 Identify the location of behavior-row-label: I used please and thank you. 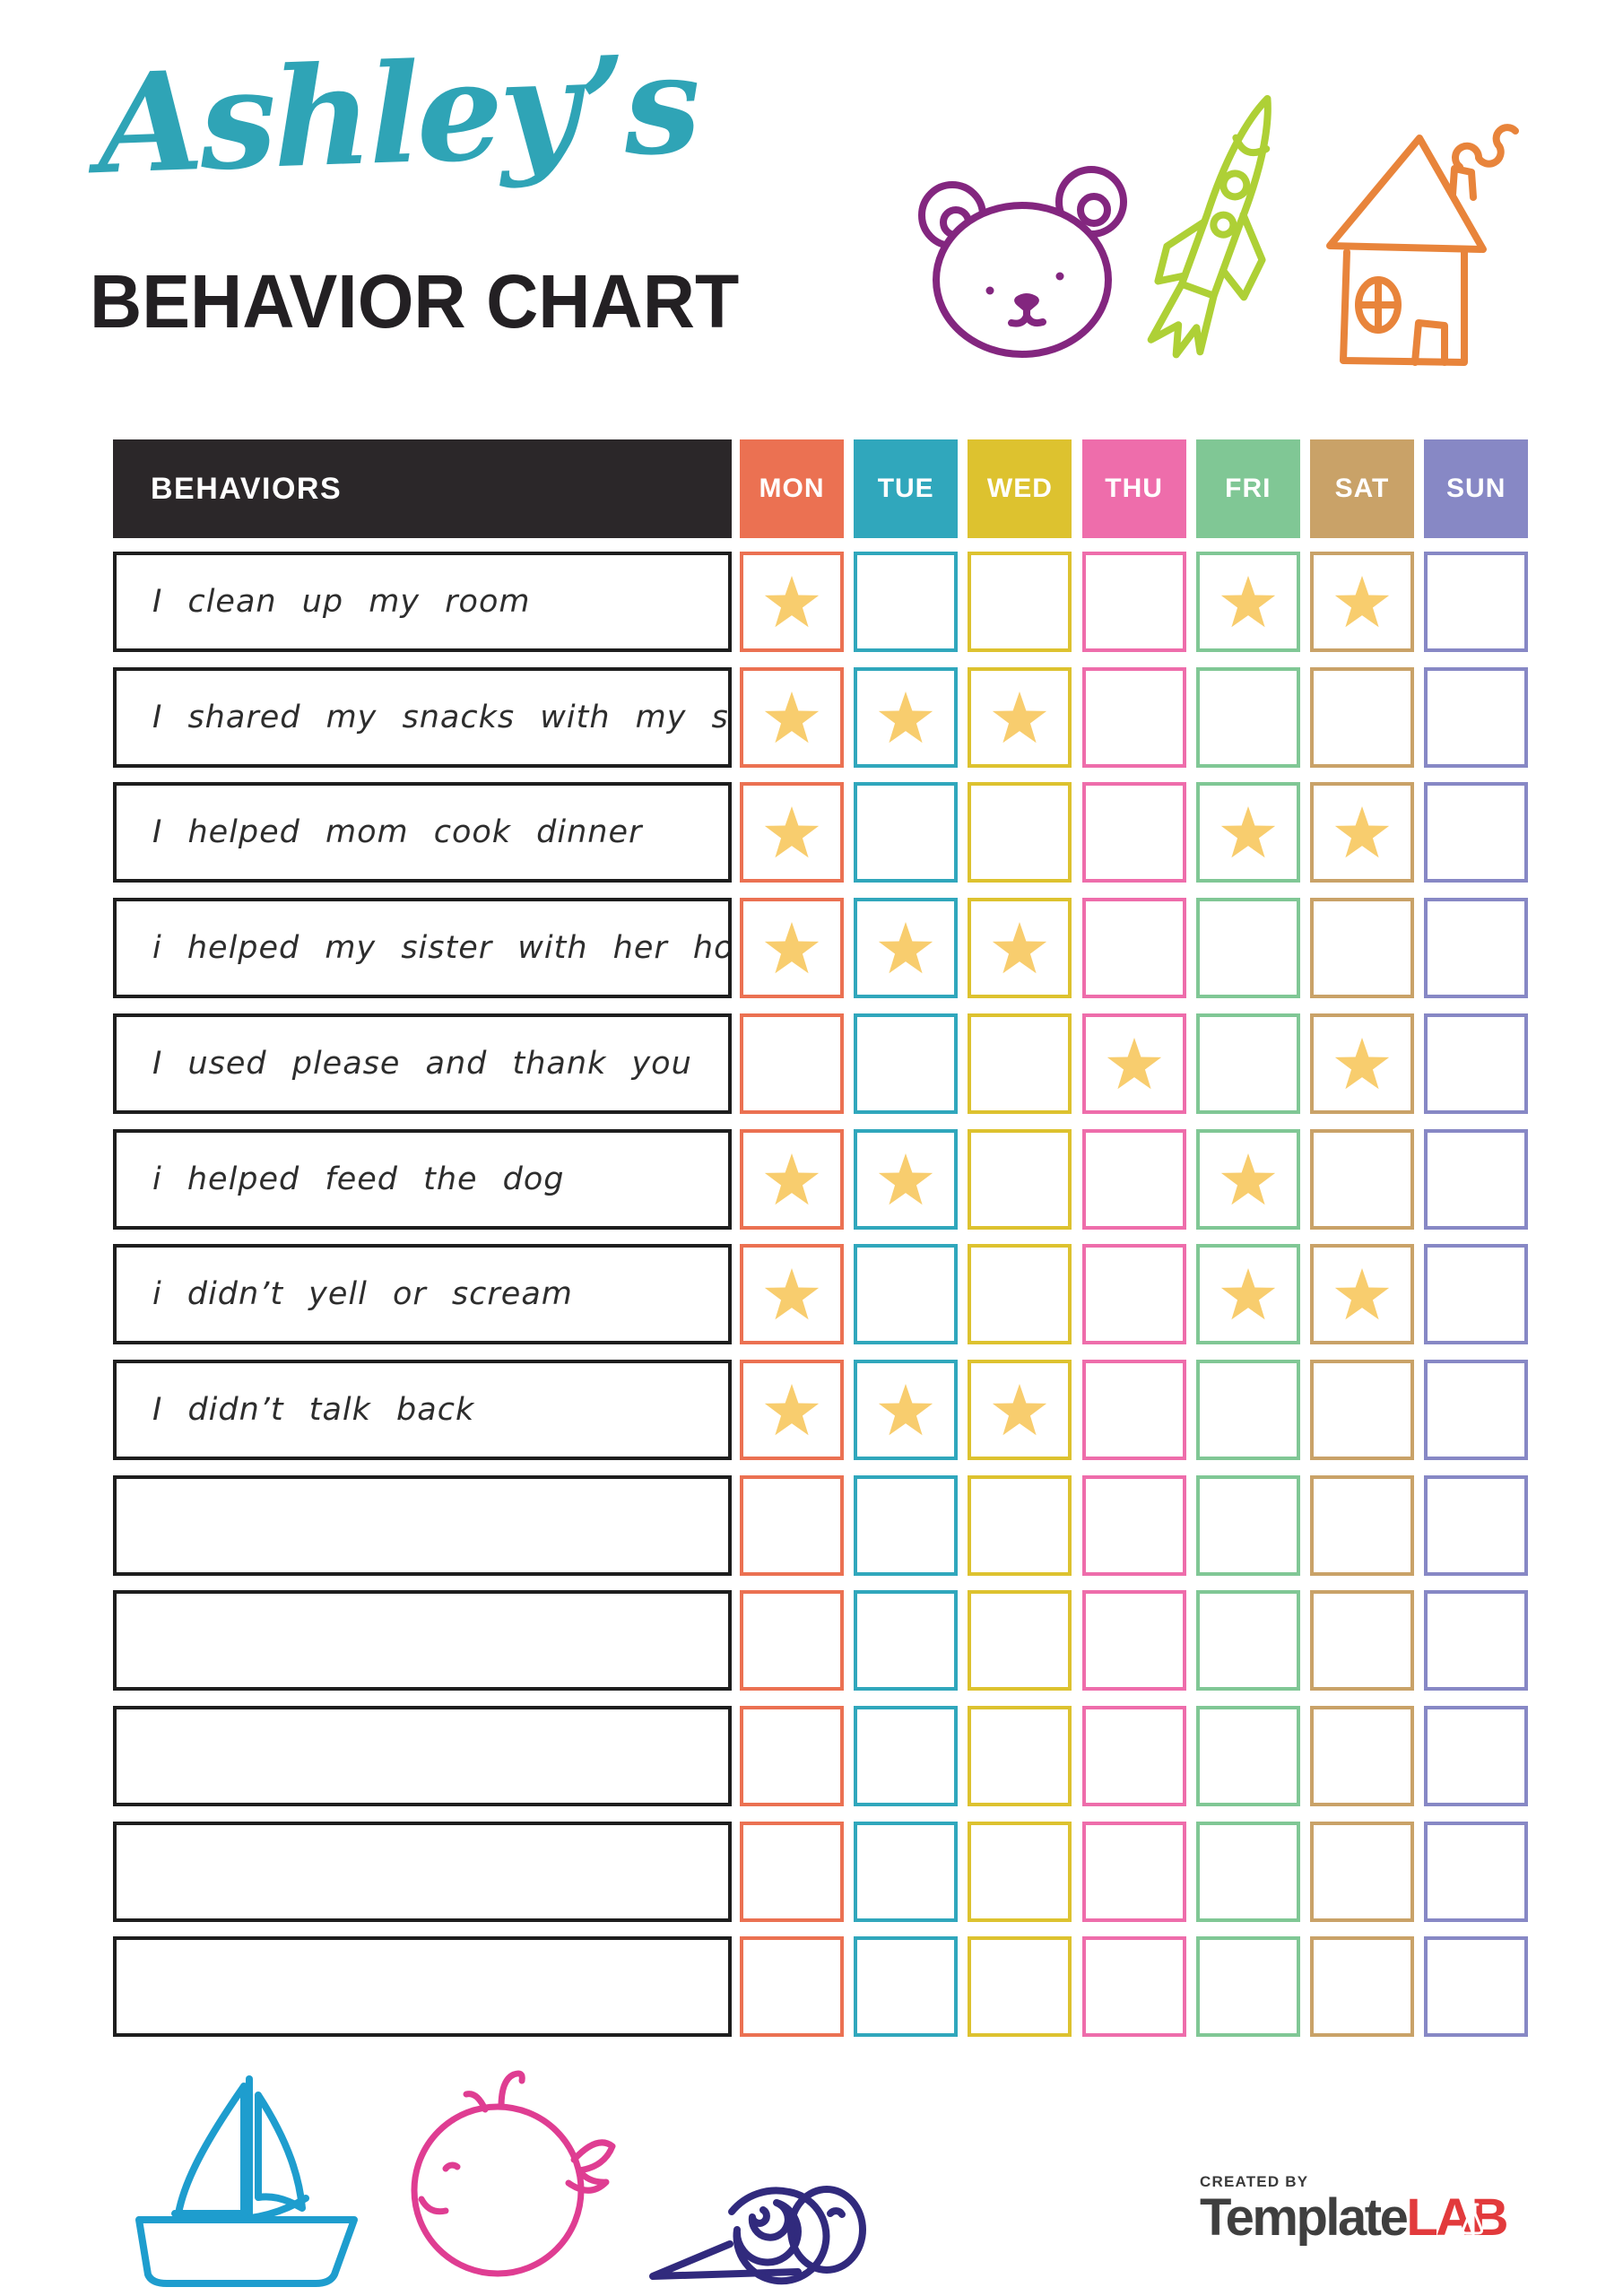
(422, 1063).